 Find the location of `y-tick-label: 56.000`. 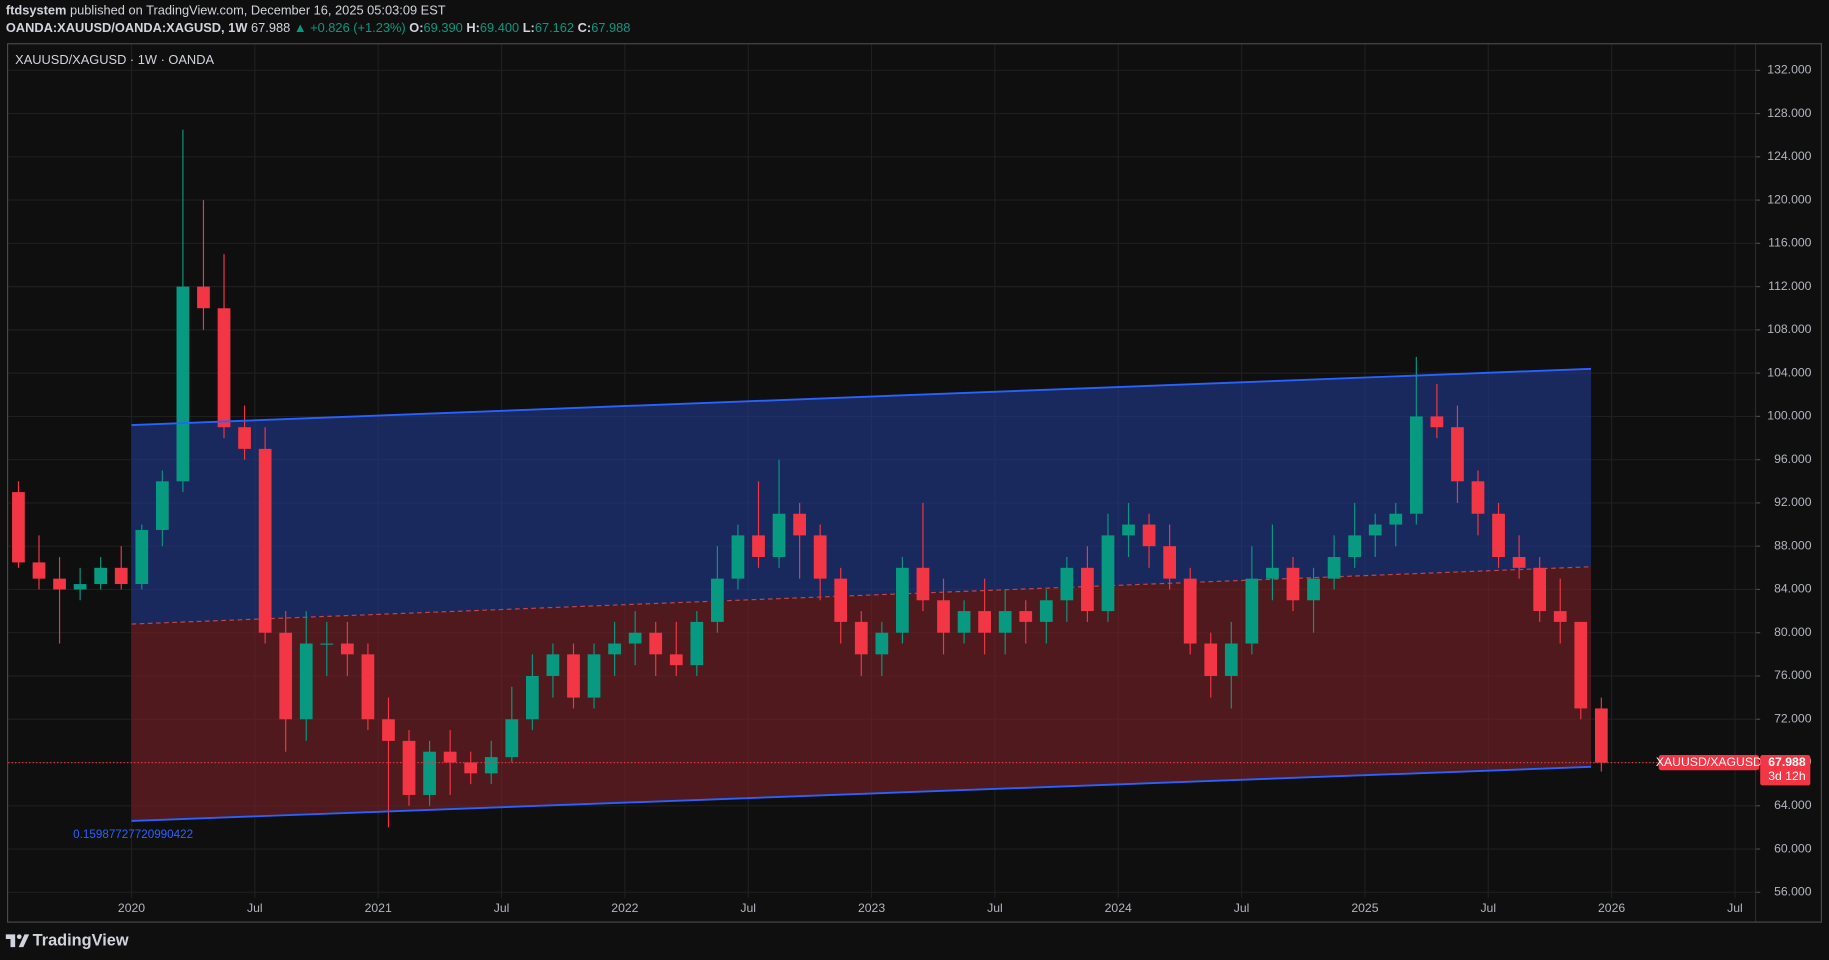

y-tick-label: 56.000 is located at coordinates (1793, 892).